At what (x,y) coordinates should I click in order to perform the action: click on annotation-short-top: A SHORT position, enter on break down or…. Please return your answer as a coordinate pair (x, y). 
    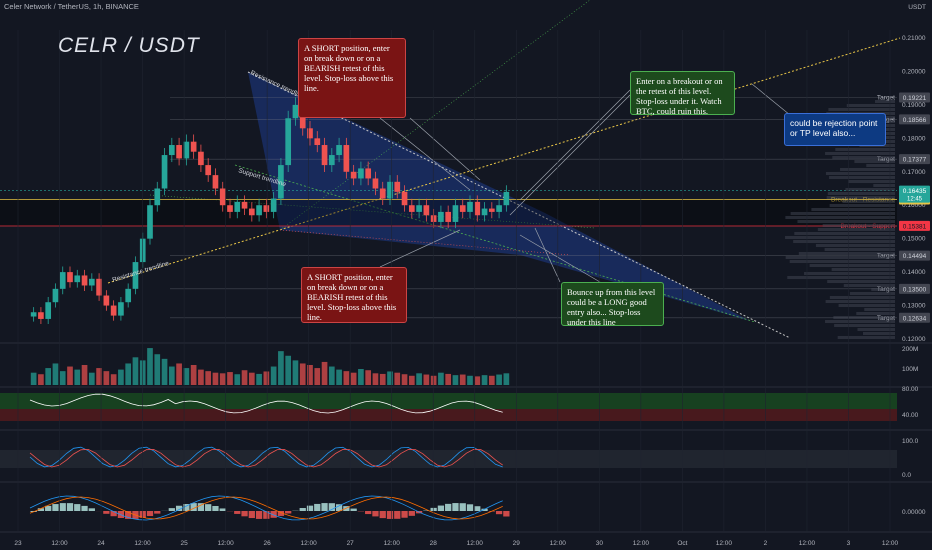
    Looking at the image, I should click on (352, 78).